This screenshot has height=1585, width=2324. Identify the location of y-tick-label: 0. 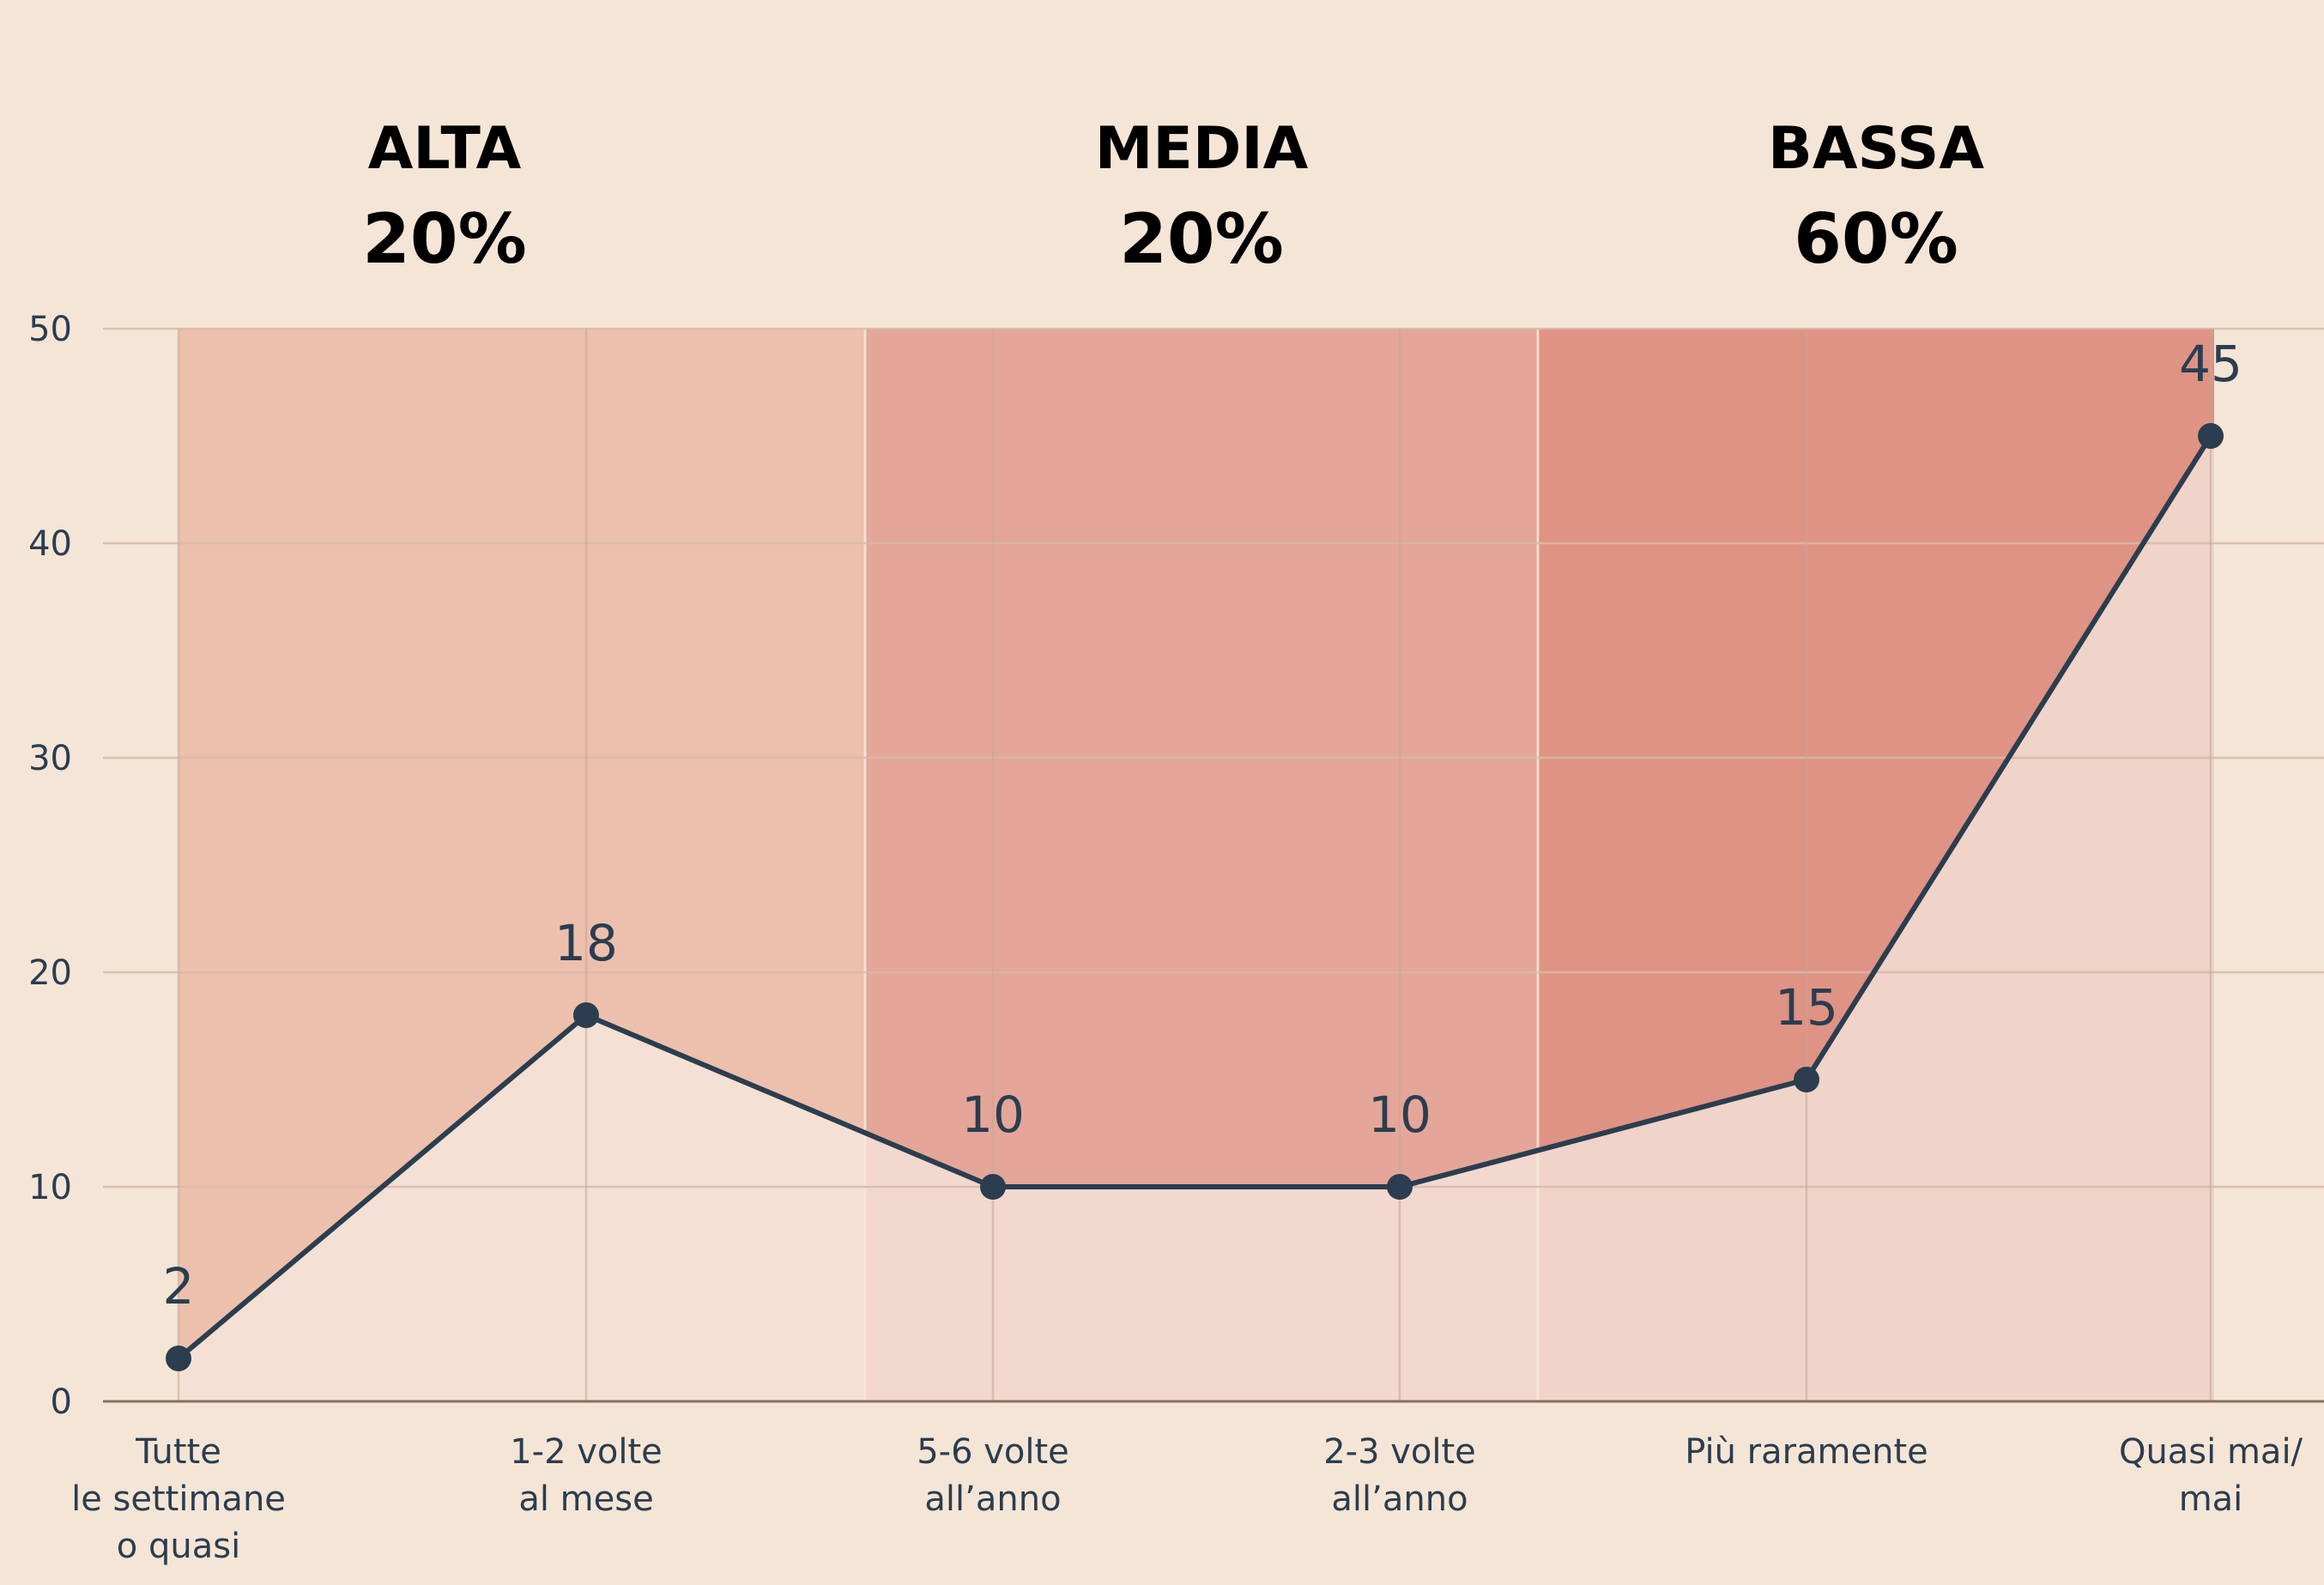
(61, 1402).